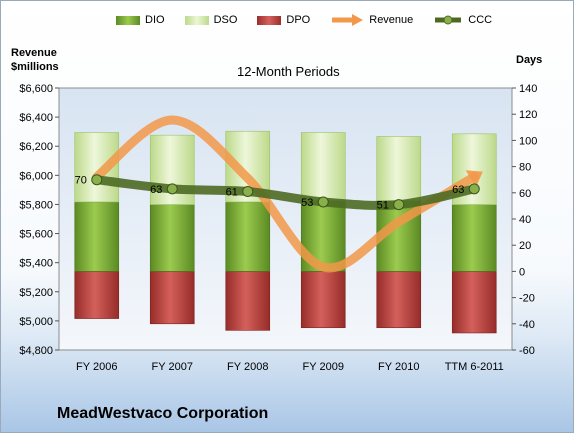 The image size is (574, 433). I want to click on legend-item-revenue: Revenue, so click(371, 20).